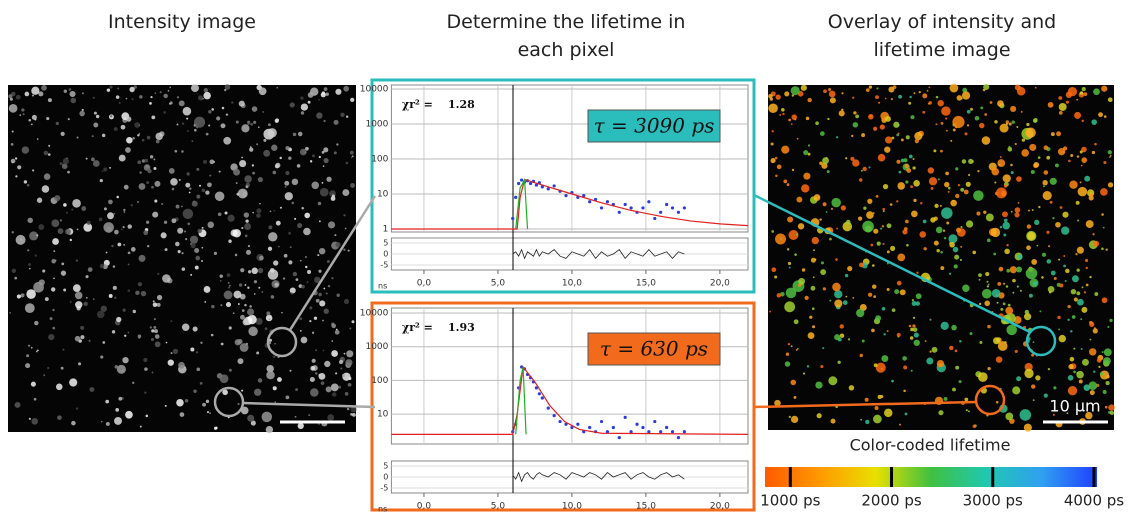  Describe the element at coordinates (182, 22) in the screenshot. I see `panel-title: Intensity image` at that location.